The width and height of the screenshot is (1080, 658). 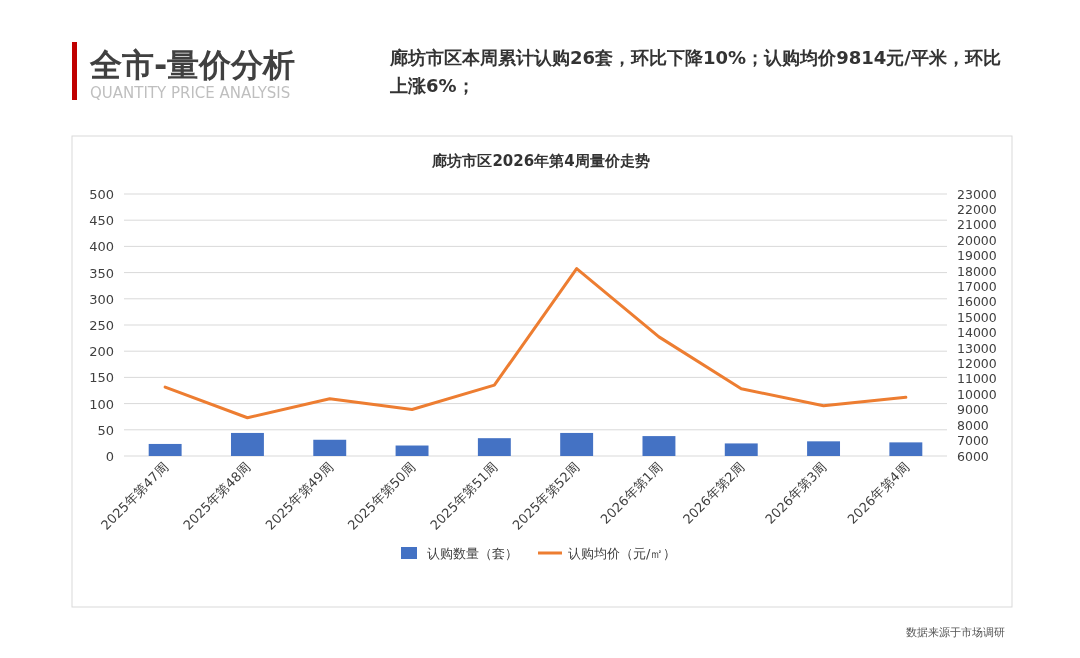 What do you see at coordinates (101, 299) in the screenshot?
I see `y-tick-label: 300` at bounding box center [101, 299].